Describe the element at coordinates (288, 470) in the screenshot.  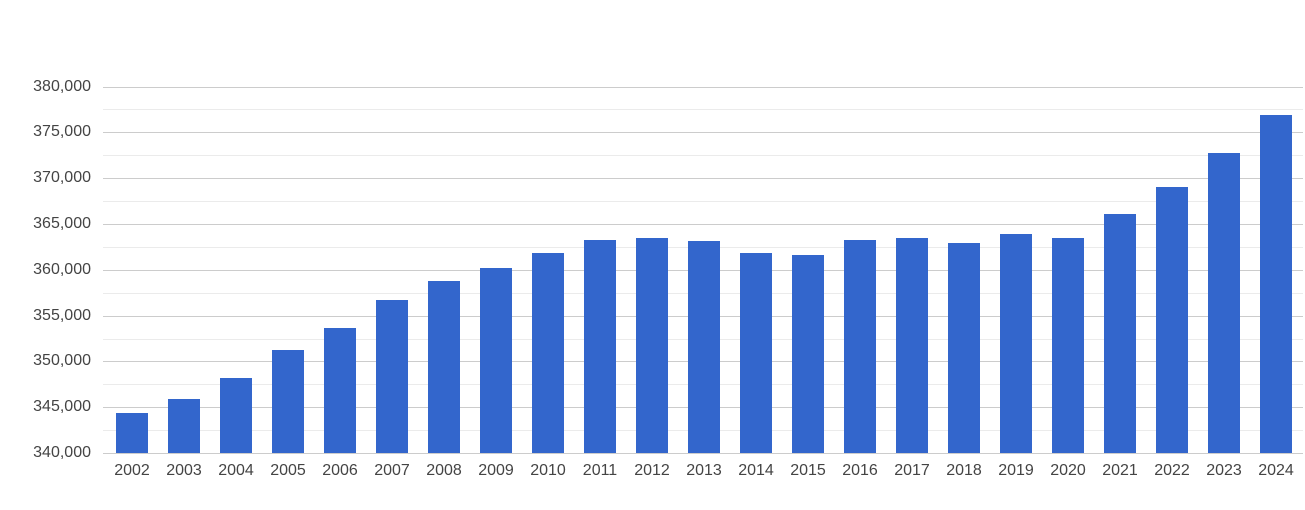
I see `x-axis-label: 2005` at that location.